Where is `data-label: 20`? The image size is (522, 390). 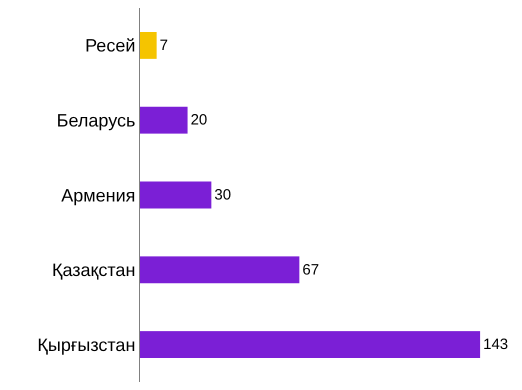
data-label: 20 is located at coordinates (199, 120).